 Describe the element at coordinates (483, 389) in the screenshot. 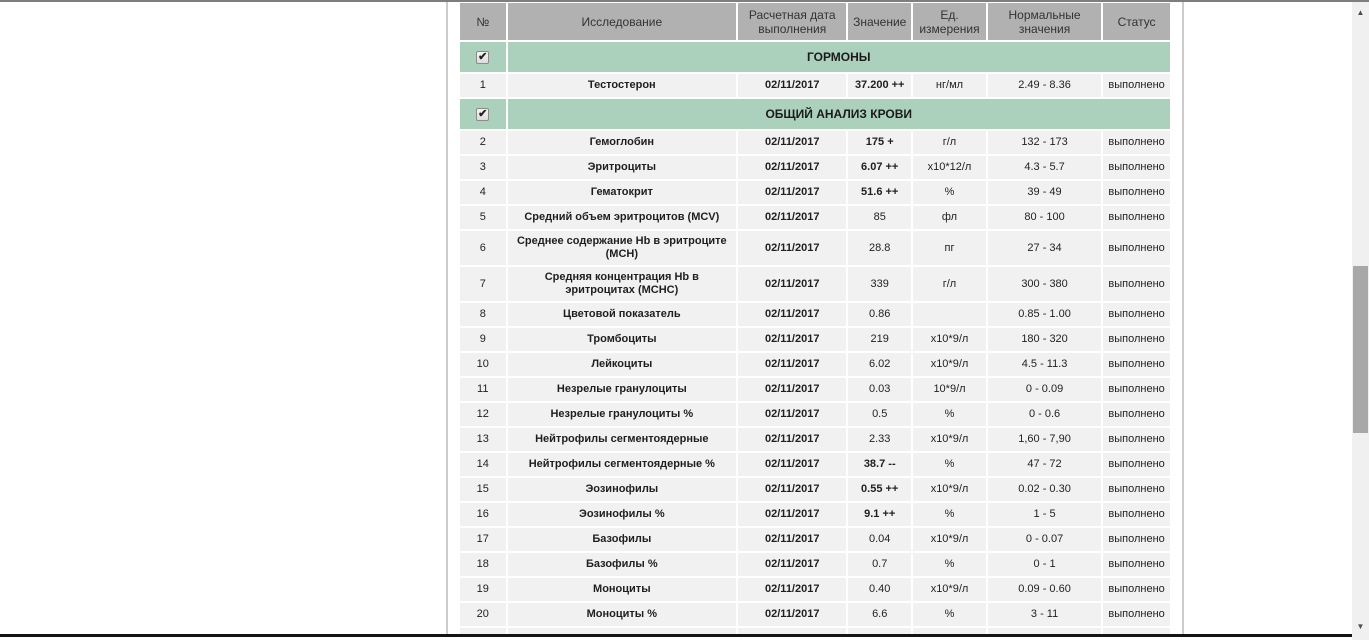

I see `row-number-cell: 11` at that location.